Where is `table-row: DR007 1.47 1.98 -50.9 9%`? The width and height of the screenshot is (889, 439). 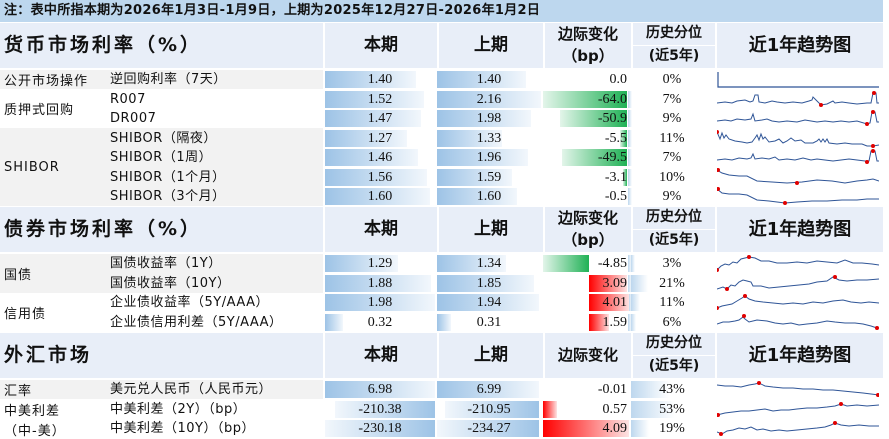 table-row: DR007 1.47 1.98 -50.9 9% is located at coordinates (441, 118).